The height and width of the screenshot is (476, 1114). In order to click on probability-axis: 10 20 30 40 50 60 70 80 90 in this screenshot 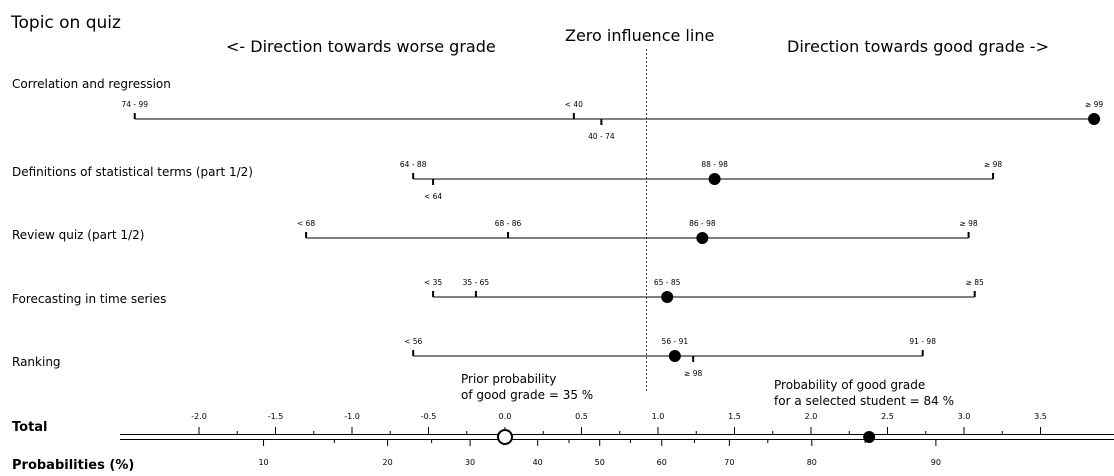, I will do `click(599, 453)`.